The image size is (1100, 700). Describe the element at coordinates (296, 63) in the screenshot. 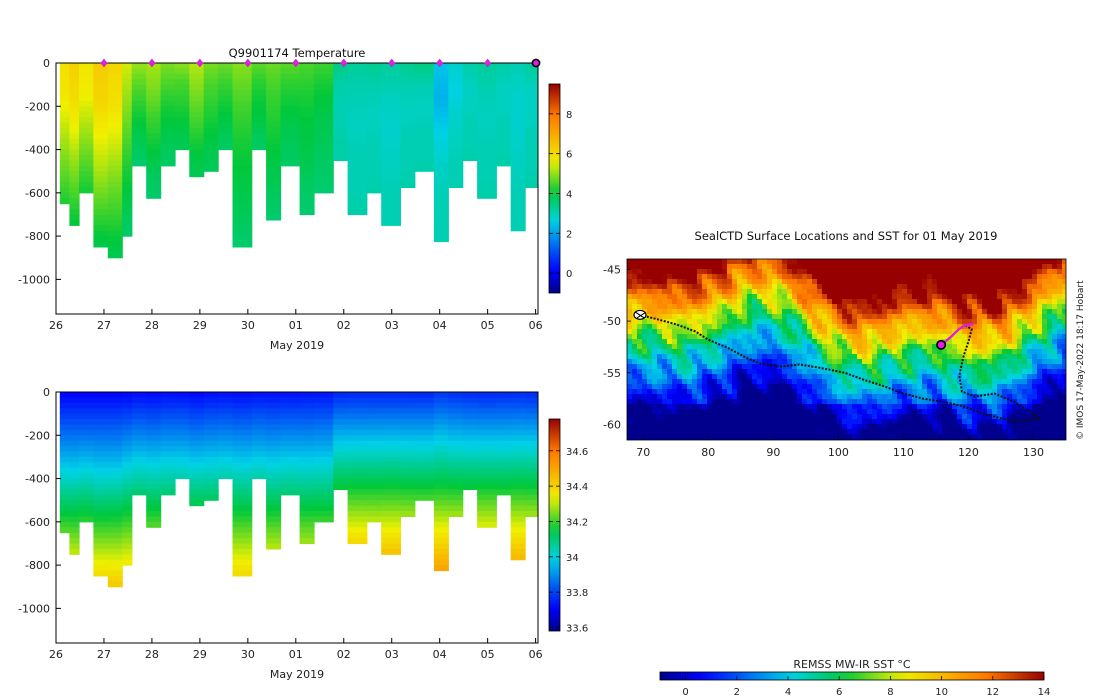

I see `surface-markers` at that location.